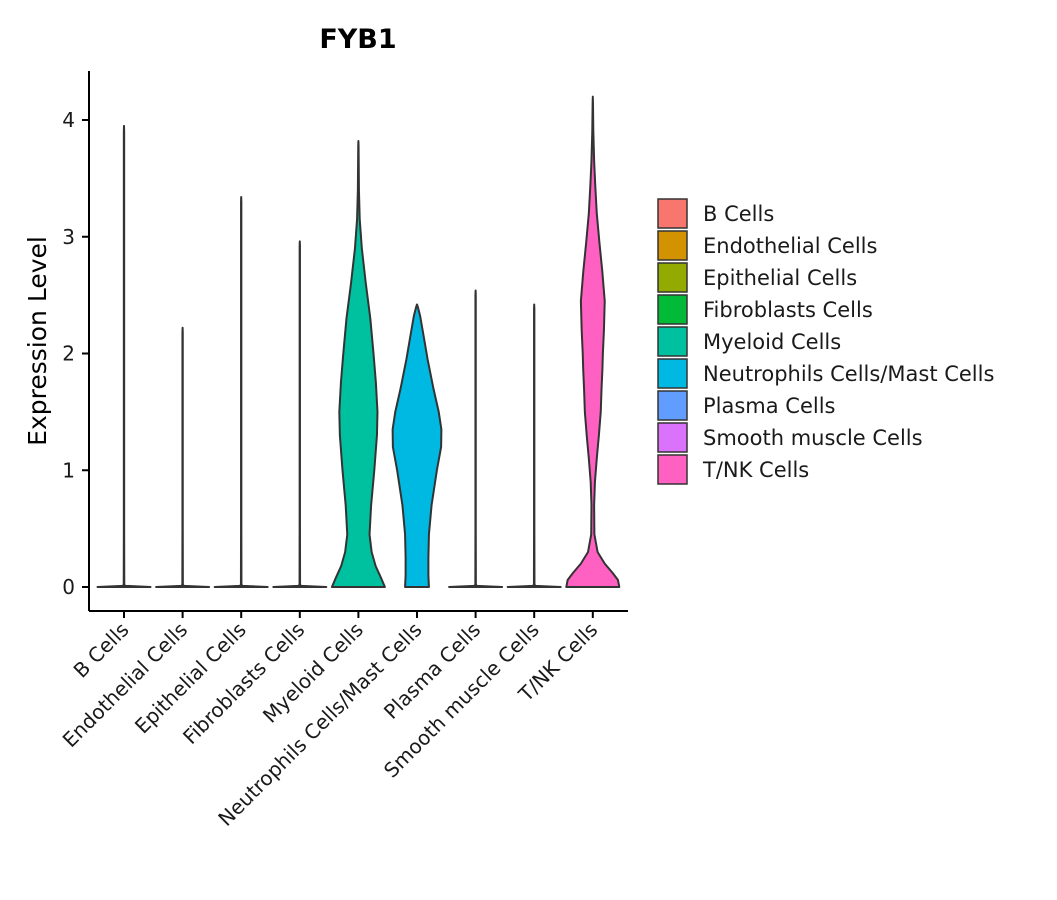 Image resolution: width=1057 pixels, height=900 pixels. Describe the element at coordinates (593, 341) in the screenshot. I see `violin-t-nk-cells` at that location.